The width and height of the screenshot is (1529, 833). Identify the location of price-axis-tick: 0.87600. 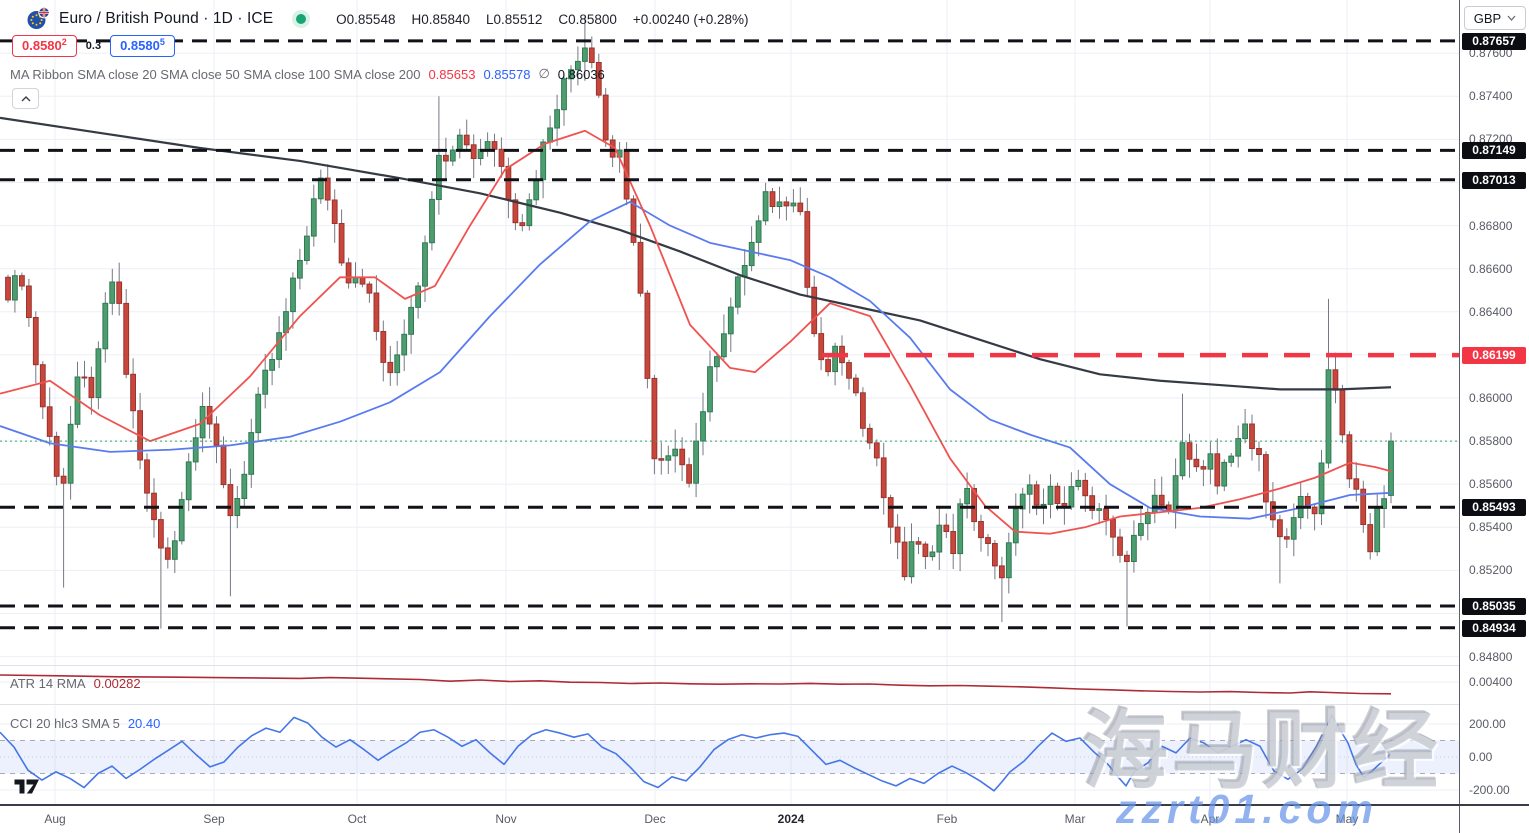
(1491, 53).